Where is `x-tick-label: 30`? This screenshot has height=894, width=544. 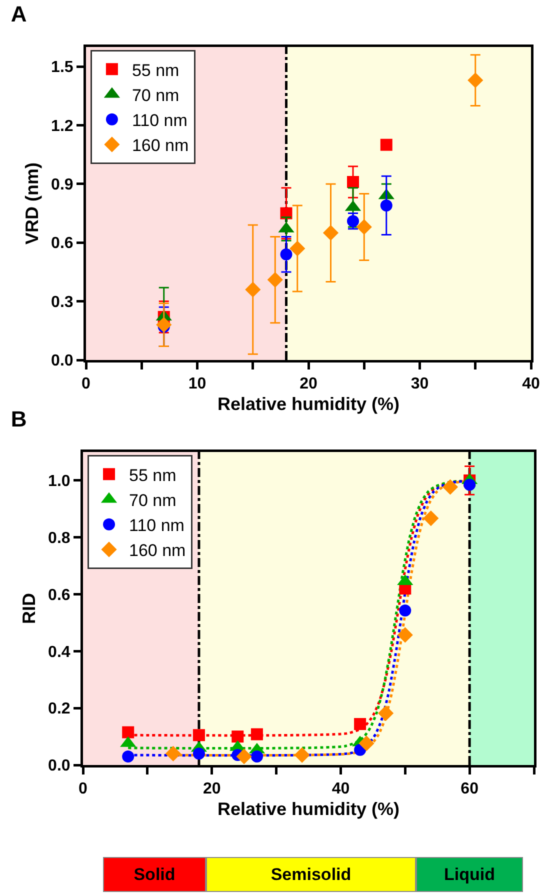
x-tick-label: 30 is located at coordinates (419, 384).